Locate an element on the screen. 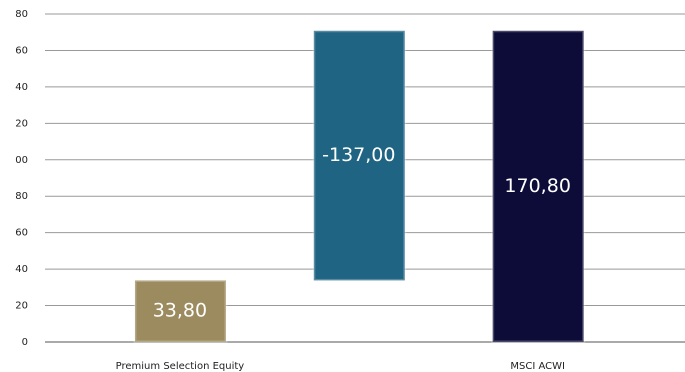  value-label: 33,80 is located at coordinates (180, 311).